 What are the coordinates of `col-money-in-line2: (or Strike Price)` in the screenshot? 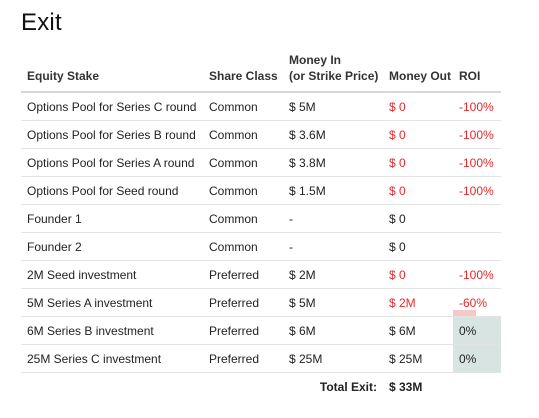 It's located at (334, 76).